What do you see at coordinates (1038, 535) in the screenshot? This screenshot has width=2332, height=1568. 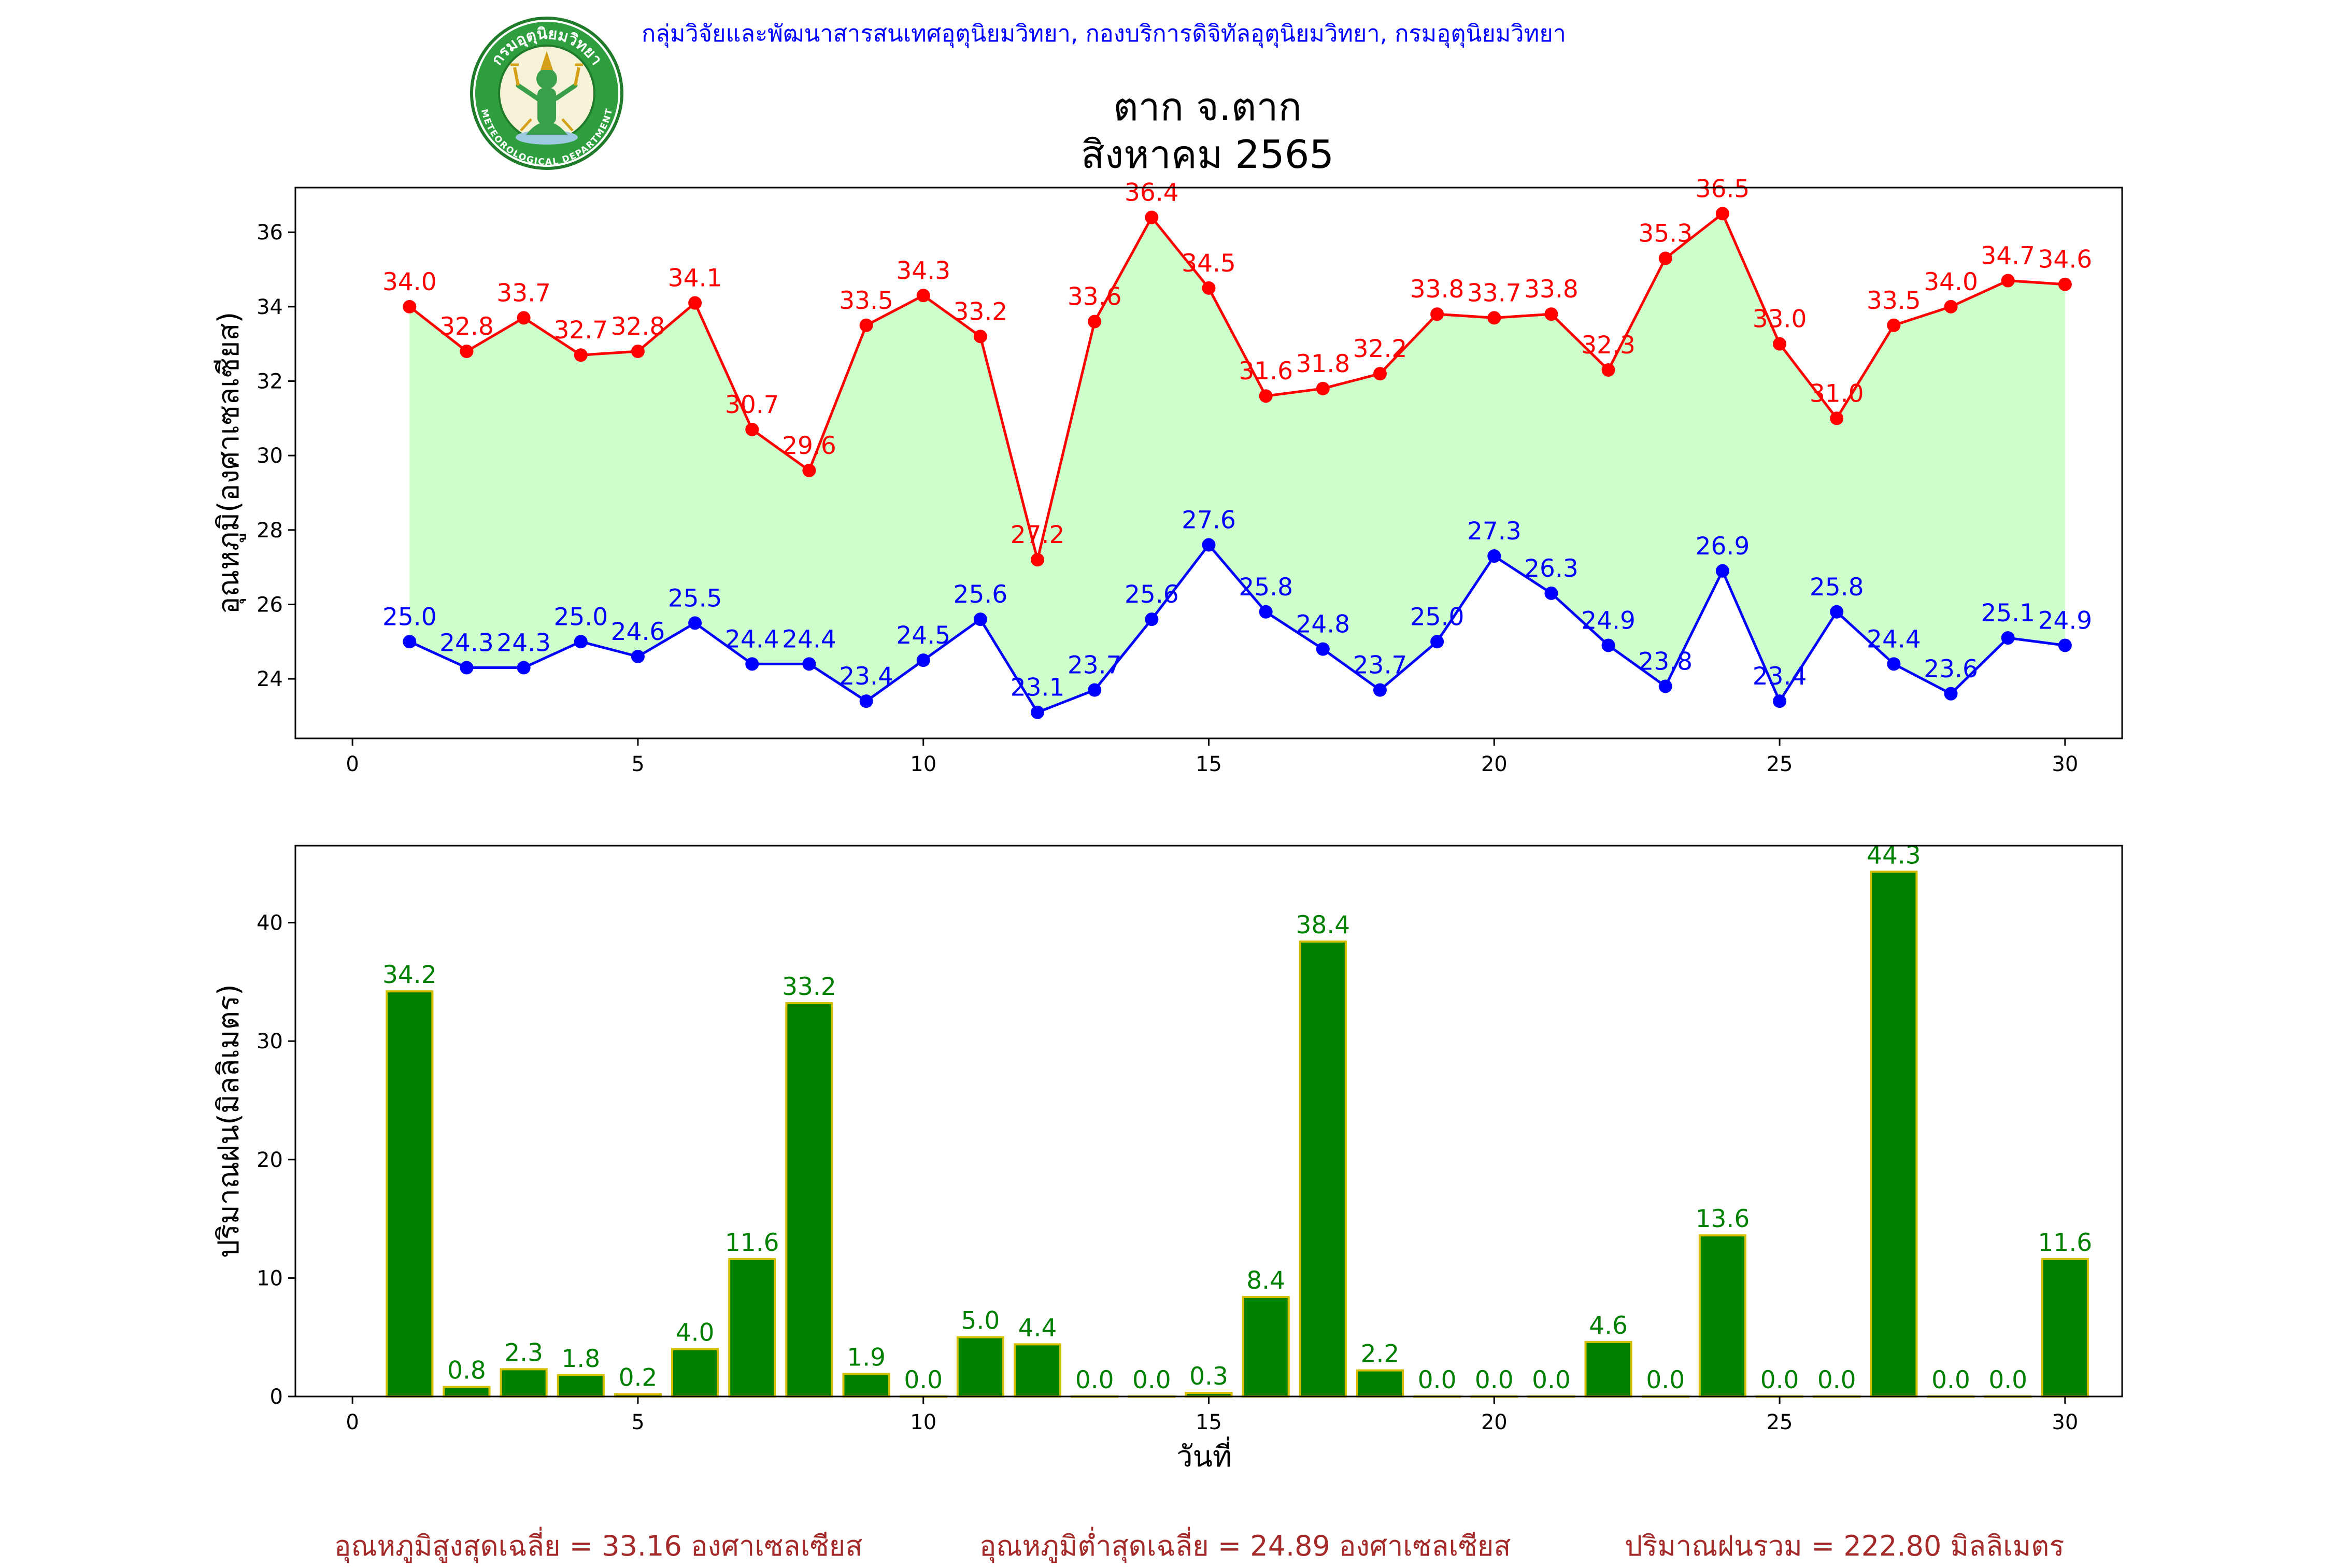 I see `max-temp-label: 27.2` at bounding box center [1038, 535].